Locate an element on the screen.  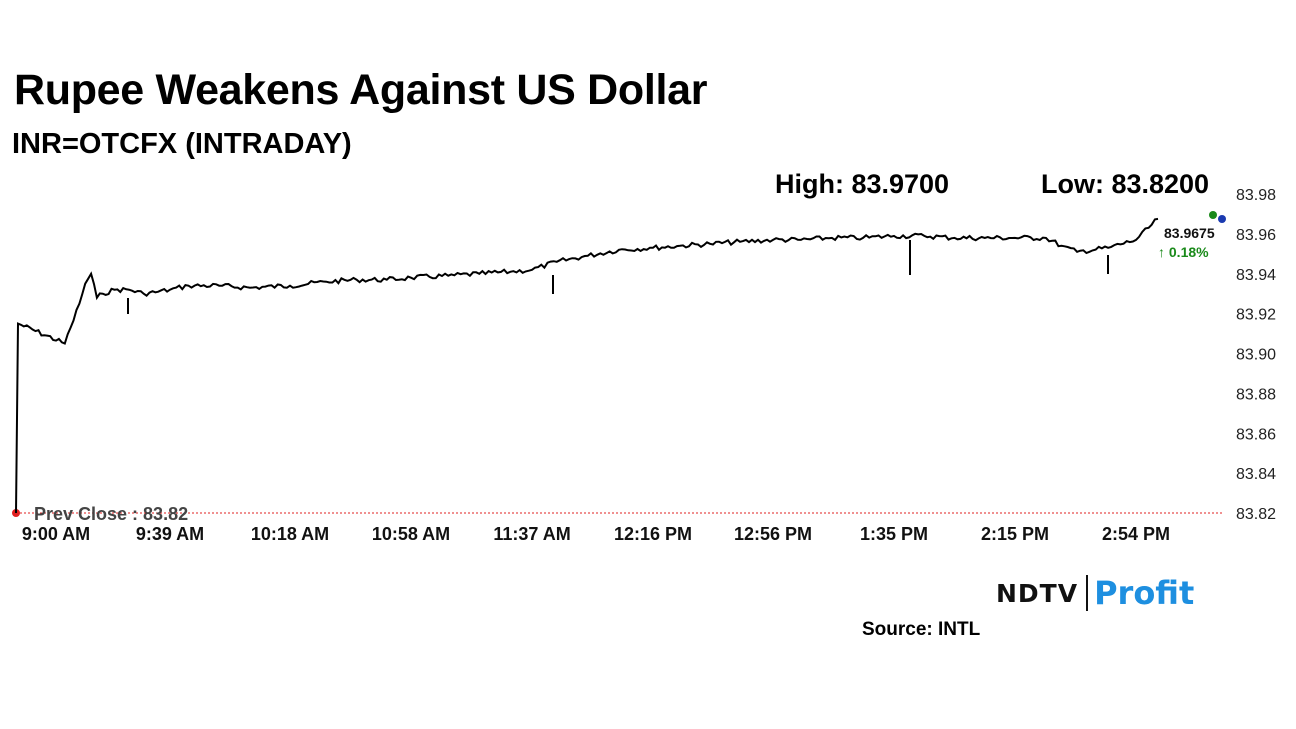
x-tick-label: 9:39 AM is located at coordinates (170, 534).